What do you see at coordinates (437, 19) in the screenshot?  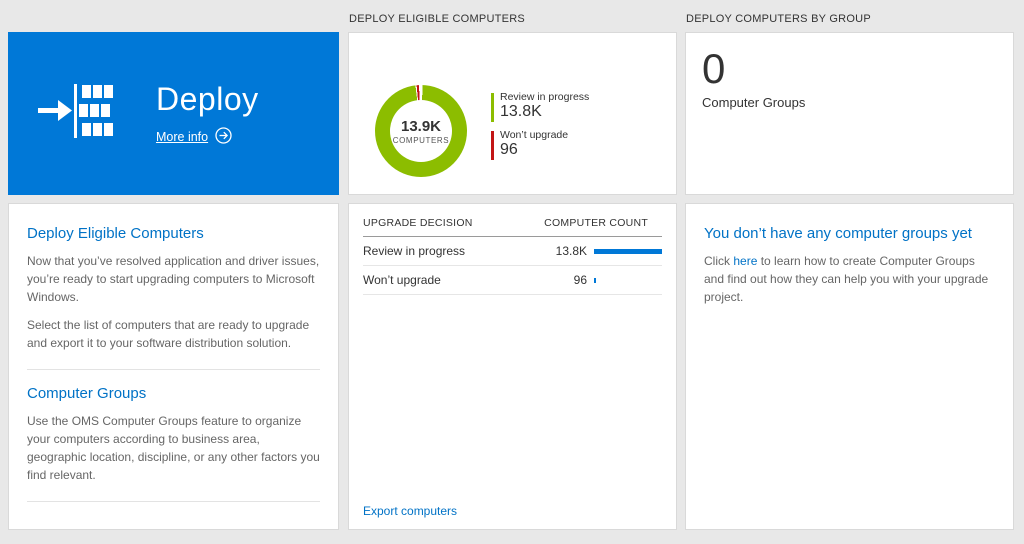 I see `column-header-deploy-eligible: DEPLOY ELIGIBLE COMPUTERS` at bounding box center [437, 19].